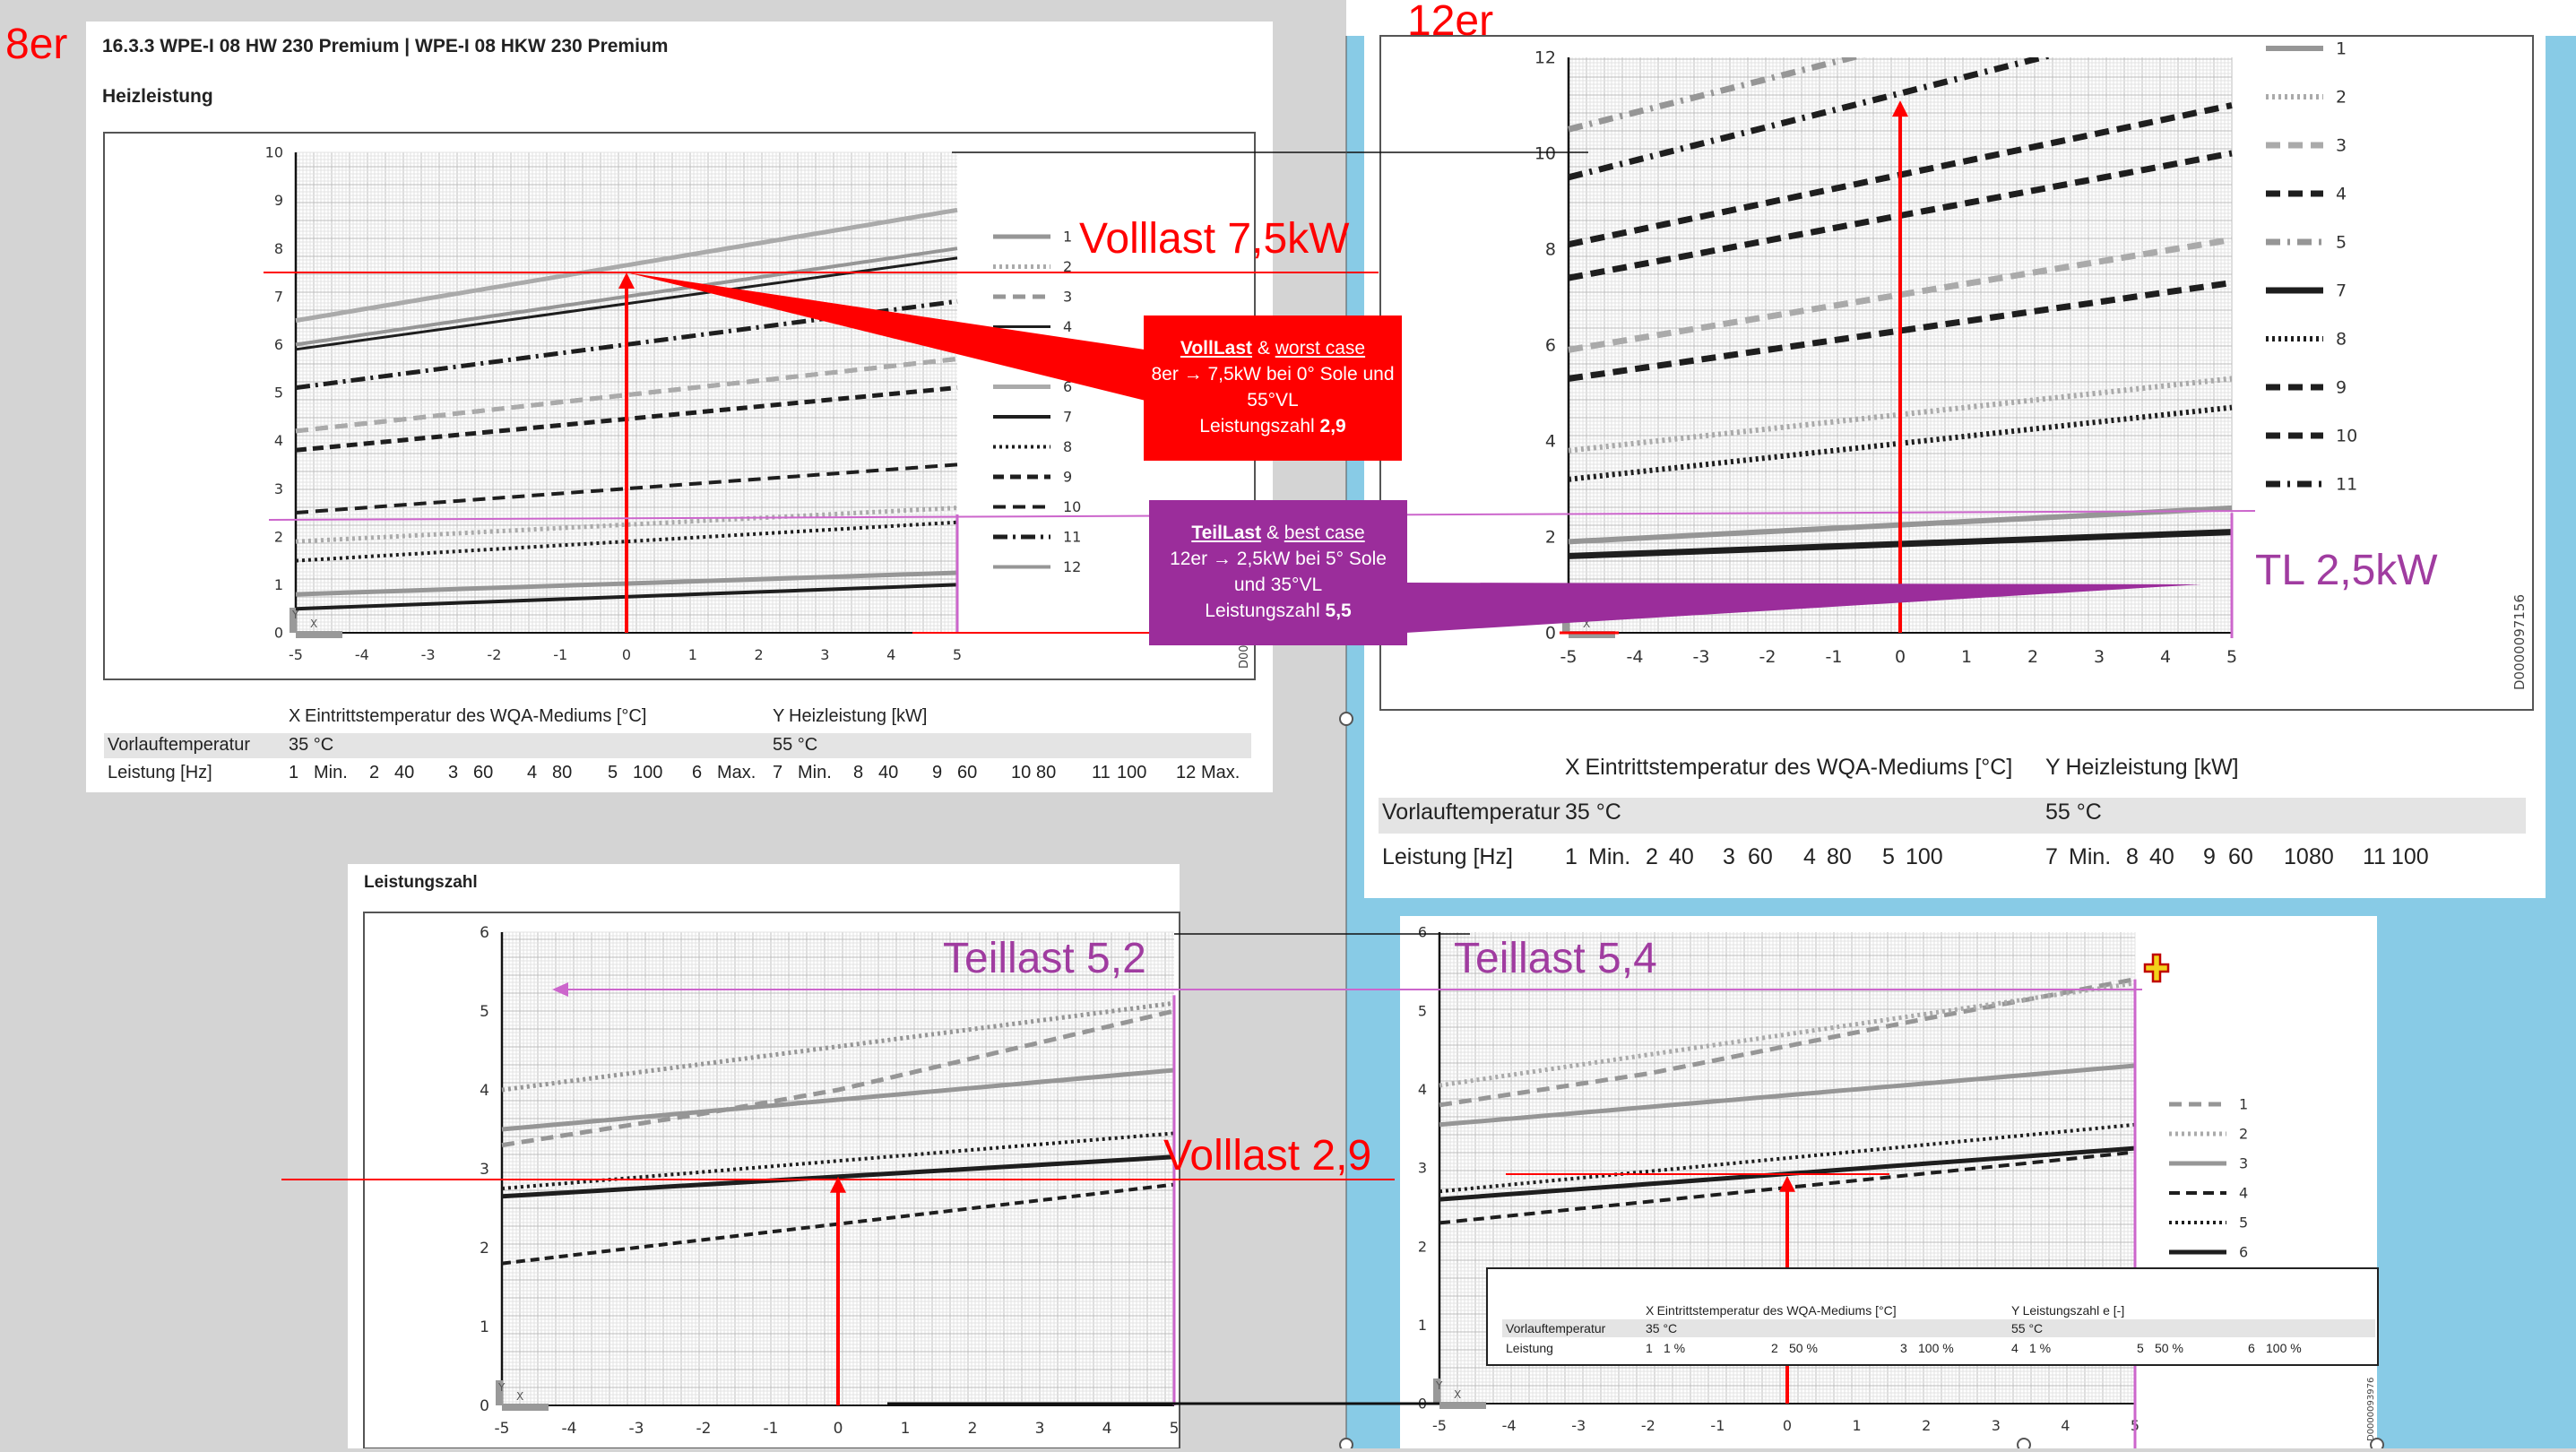 Image resolution: width=2576 pixels, height=1452 pixels. I want to click on heiz_12er-xtick-6: 1, so click(1966, 657).